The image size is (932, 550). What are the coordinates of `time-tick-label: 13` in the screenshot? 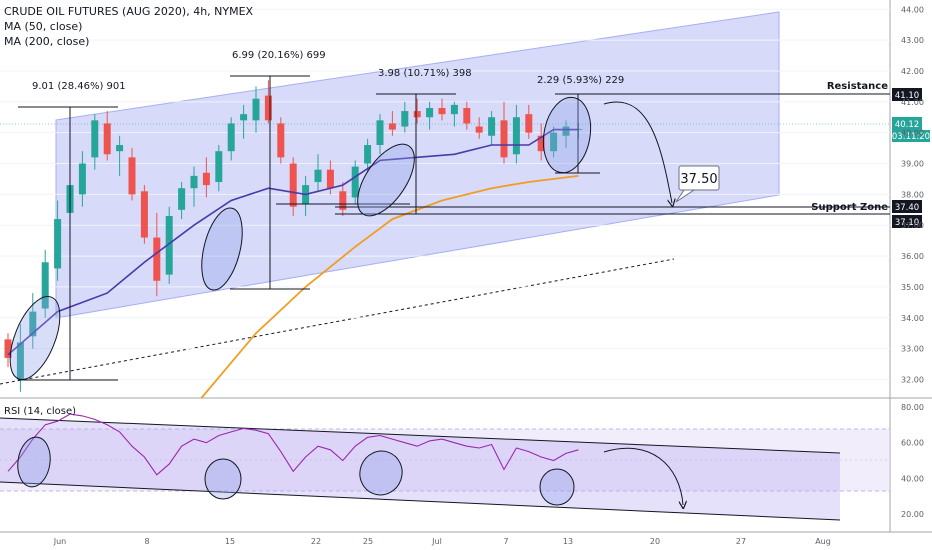 It's located at (568, 541).